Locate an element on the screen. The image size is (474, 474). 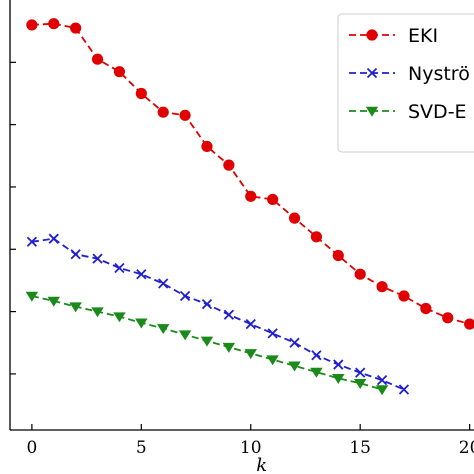
legend-label-svd-e: SVD-E is located at coordinates (437, 112).